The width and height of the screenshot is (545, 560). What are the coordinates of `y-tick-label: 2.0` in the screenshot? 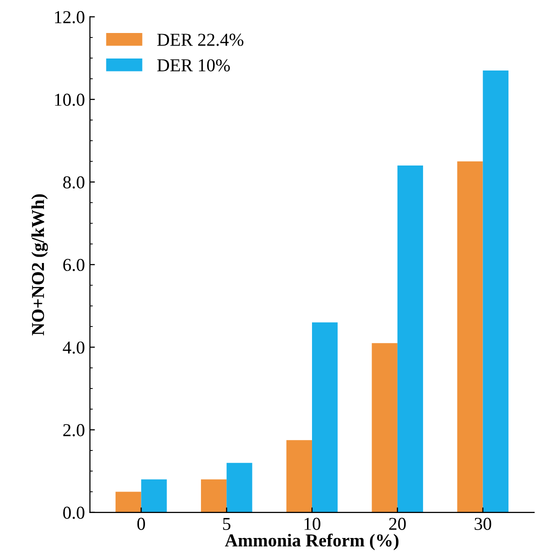 It's located at (73, 430).